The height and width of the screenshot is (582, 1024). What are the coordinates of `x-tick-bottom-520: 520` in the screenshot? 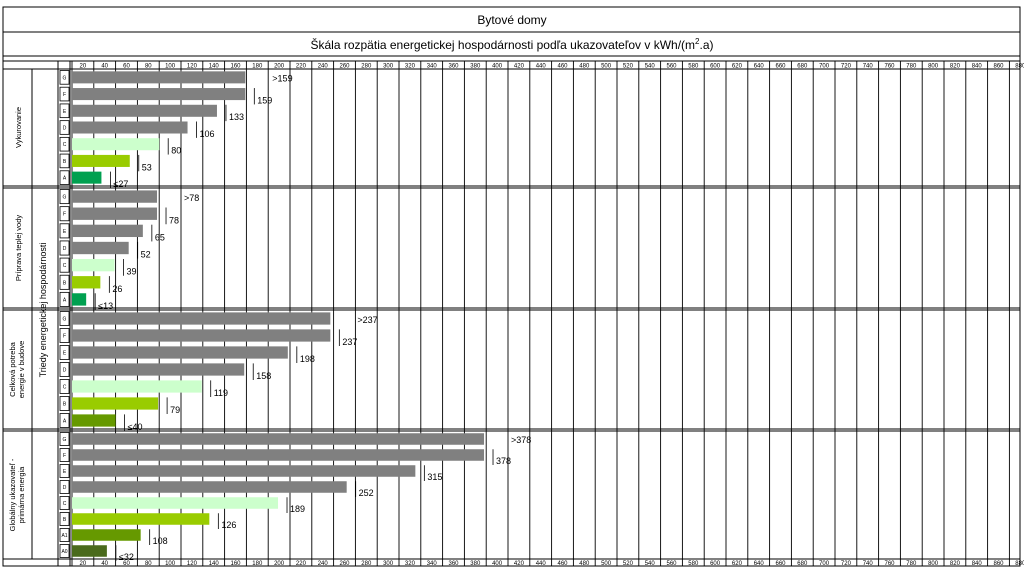 It's located at (628, 564).